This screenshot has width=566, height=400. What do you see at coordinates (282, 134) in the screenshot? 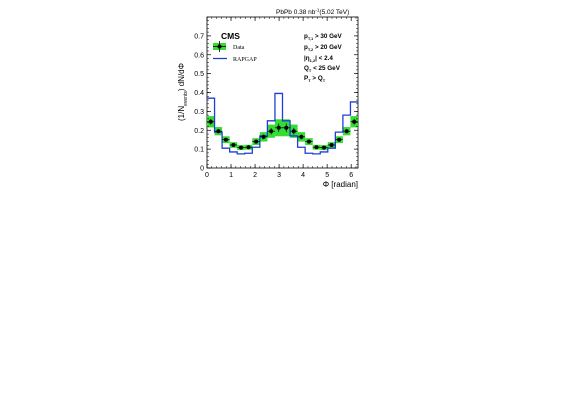
I see `data-points` at bounding box center [282, 134].